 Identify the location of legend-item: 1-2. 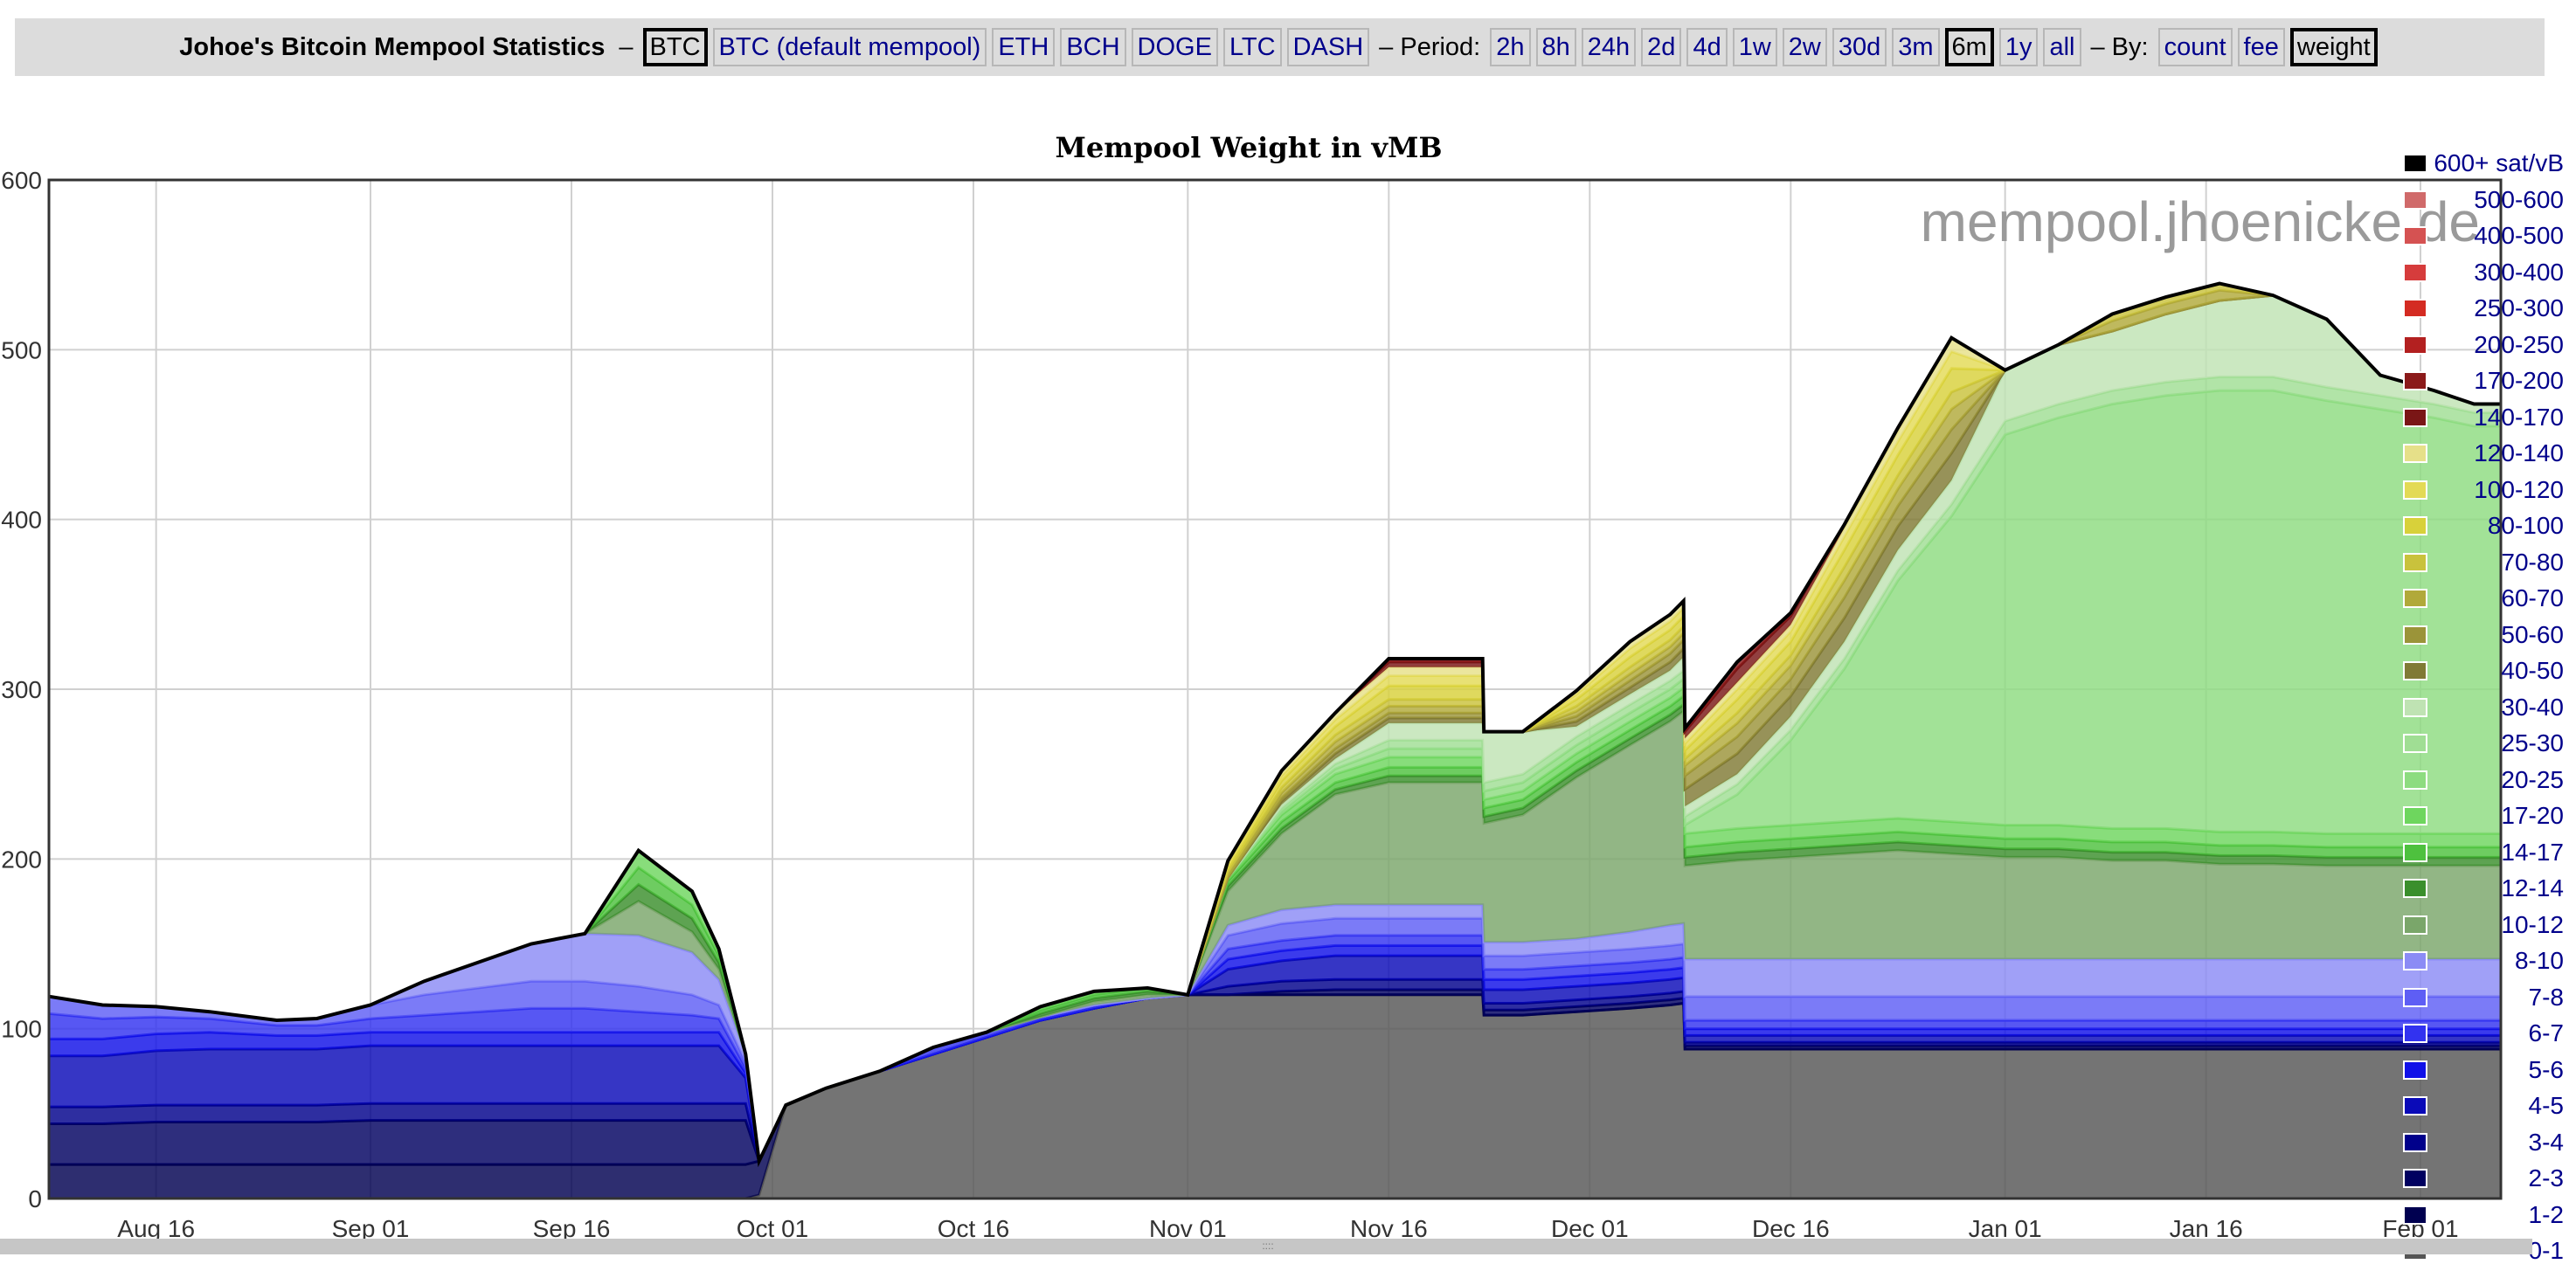
(2488, 1214).